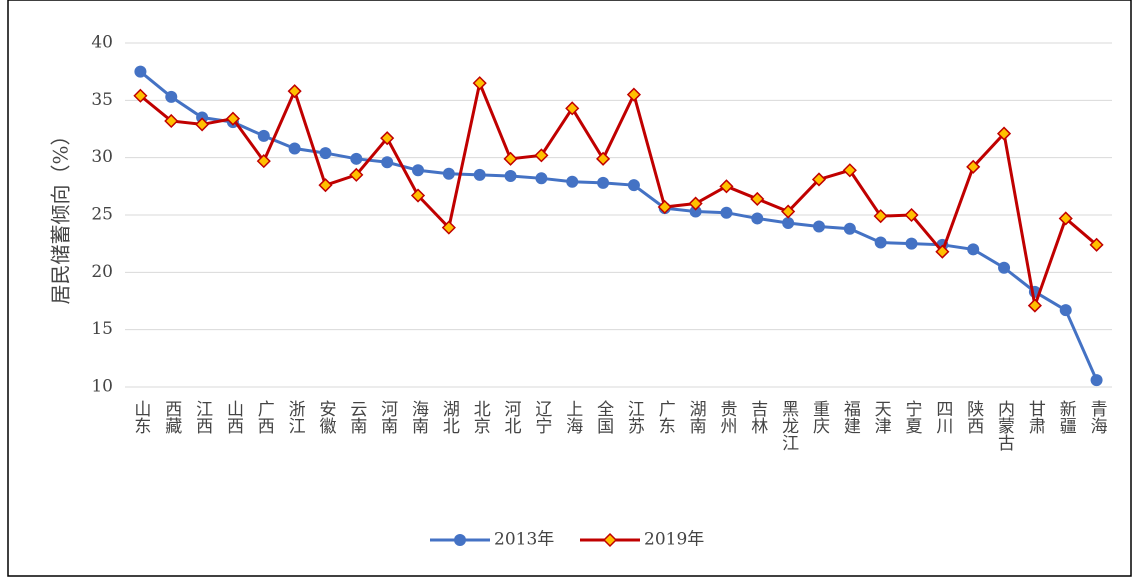 The height and width of the screenshot is (577, 1132). Describe the element at coordinates (696, 417) in the screenshot. I see `x-tick-label: 湖南` at that location.